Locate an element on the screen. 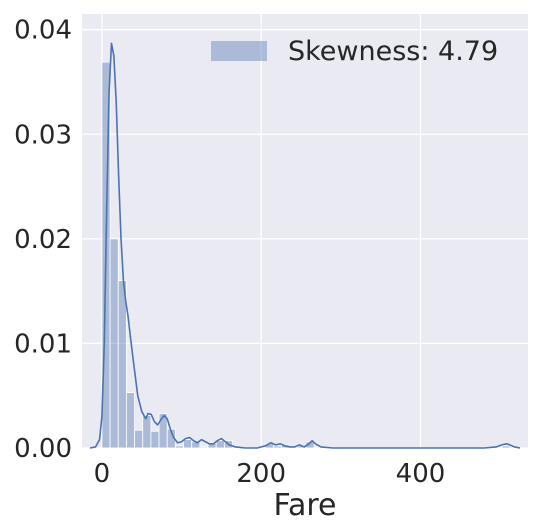  legend: Skewness: 4.79 is located at coordinates (354, 51).